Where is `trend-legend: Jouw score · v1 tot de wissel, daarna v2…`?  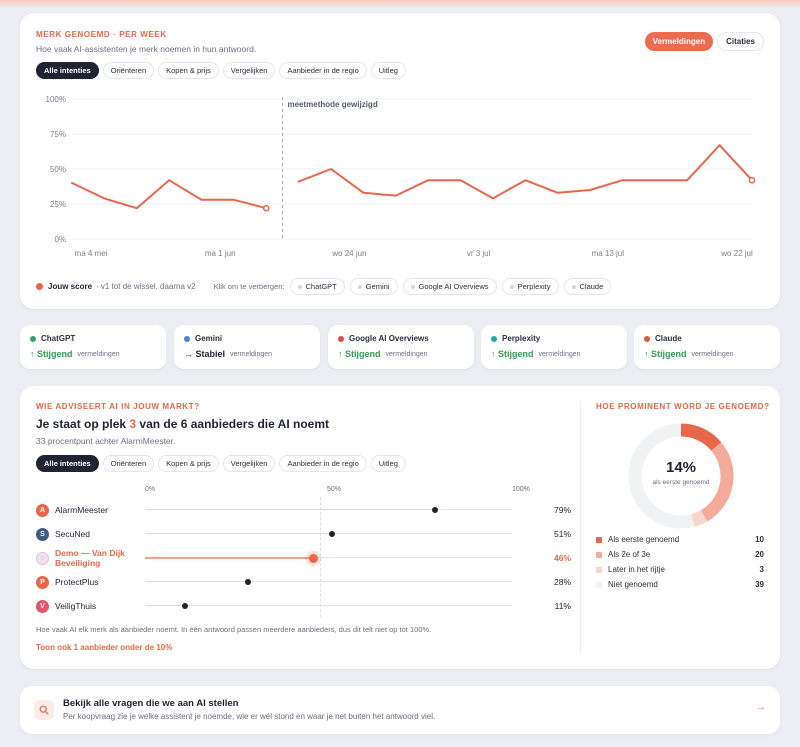 trend-legend: Jouw score · v1 tot de wissel, daarna v2… is located at coordinates (324, 286).